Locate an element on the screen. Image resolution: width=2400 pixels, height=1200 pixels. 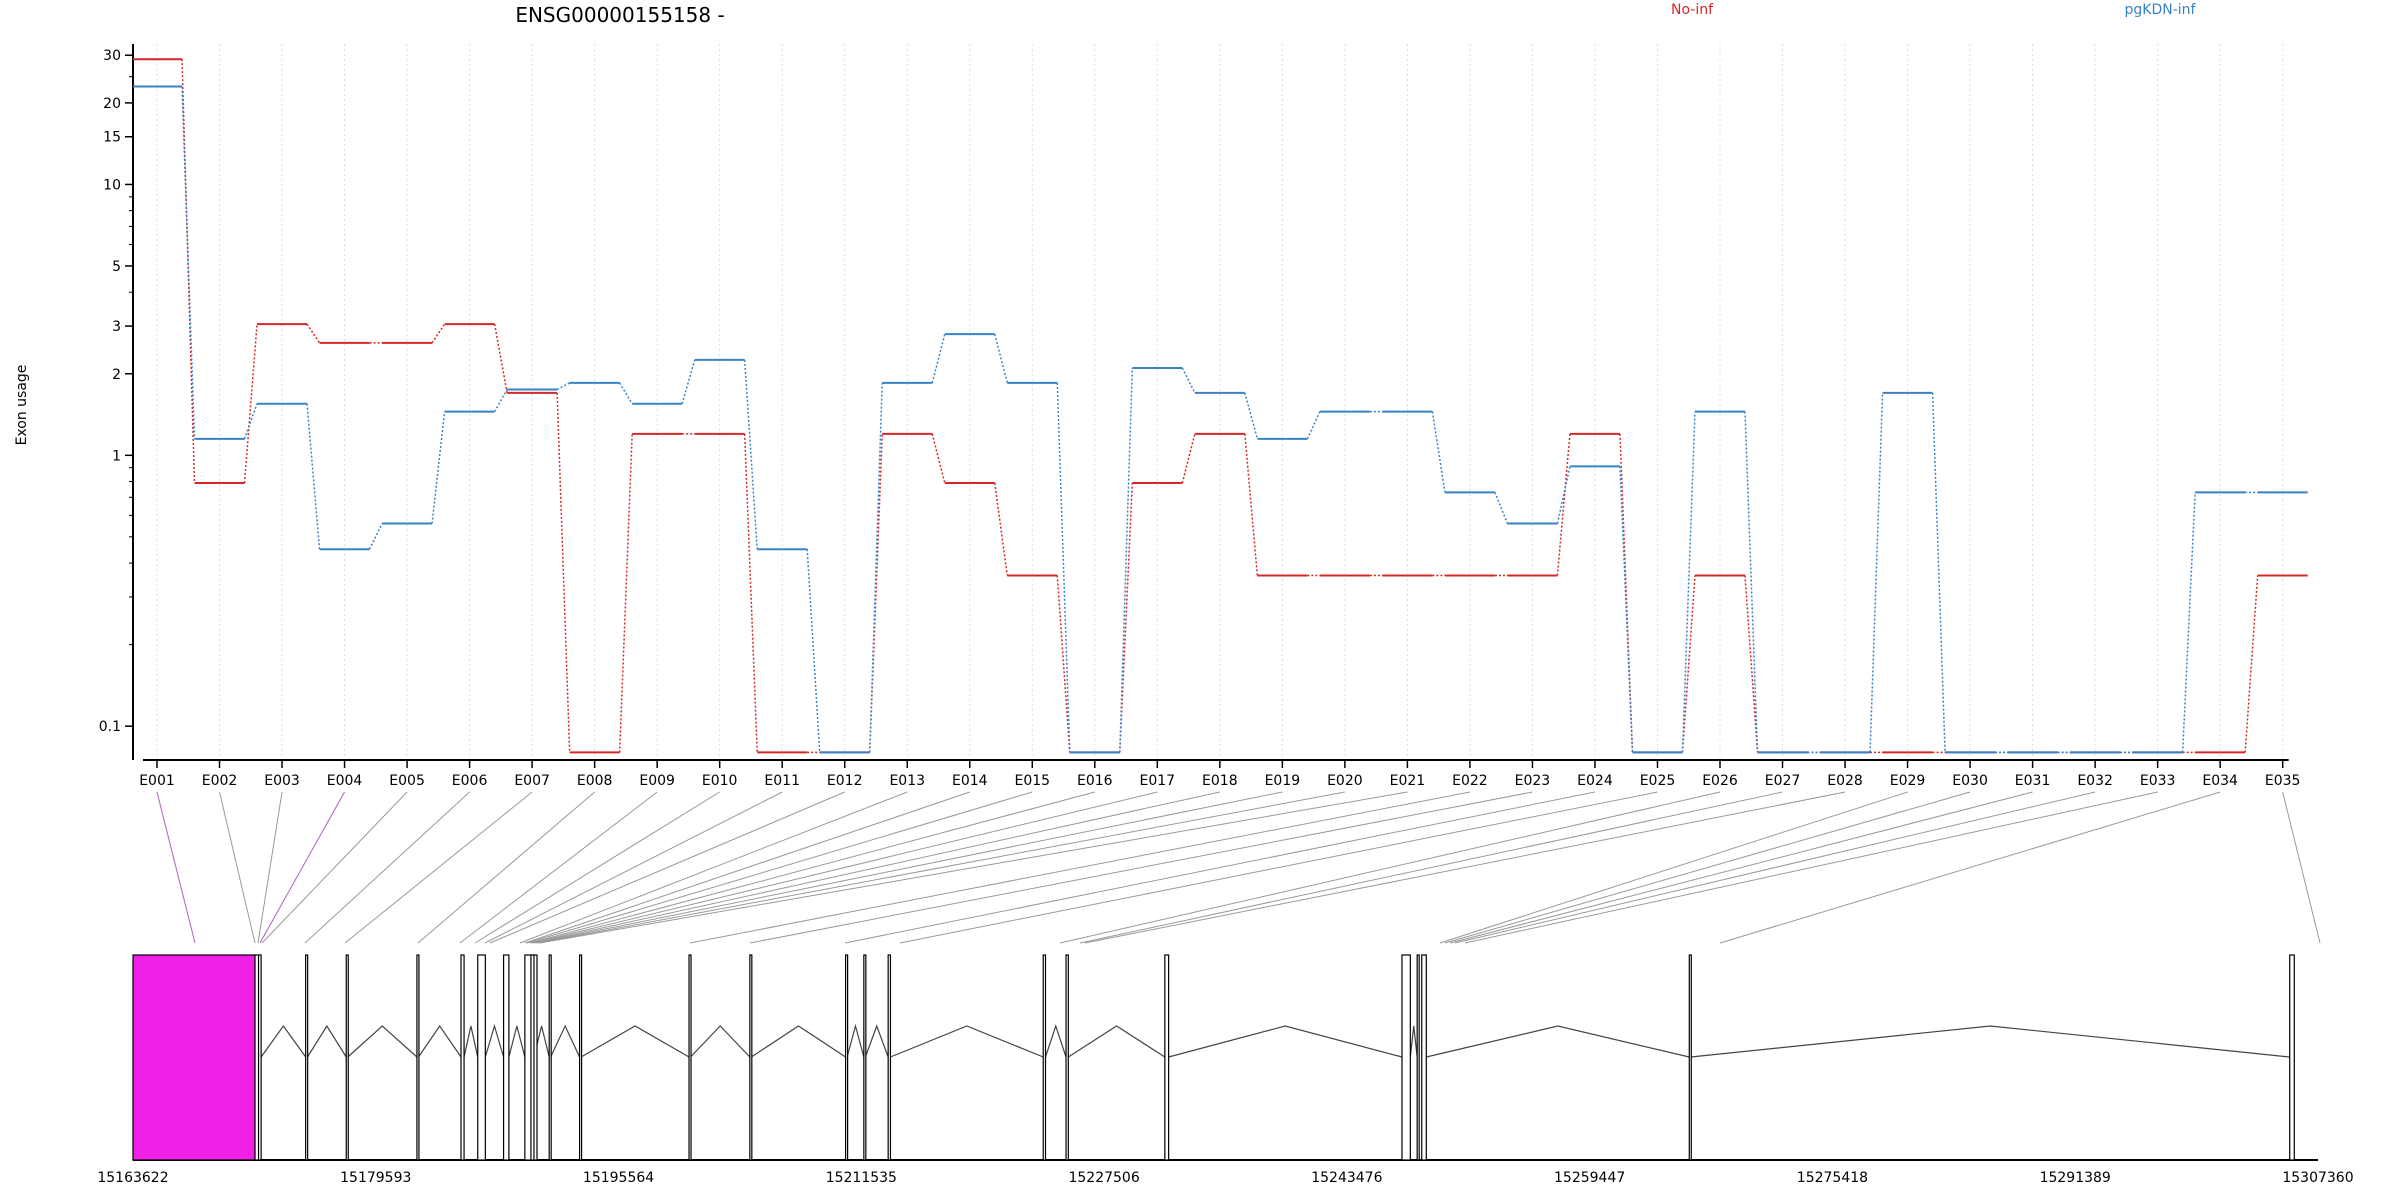
coordinate-label: 15243476 is located at coordinates (1346, 1178).